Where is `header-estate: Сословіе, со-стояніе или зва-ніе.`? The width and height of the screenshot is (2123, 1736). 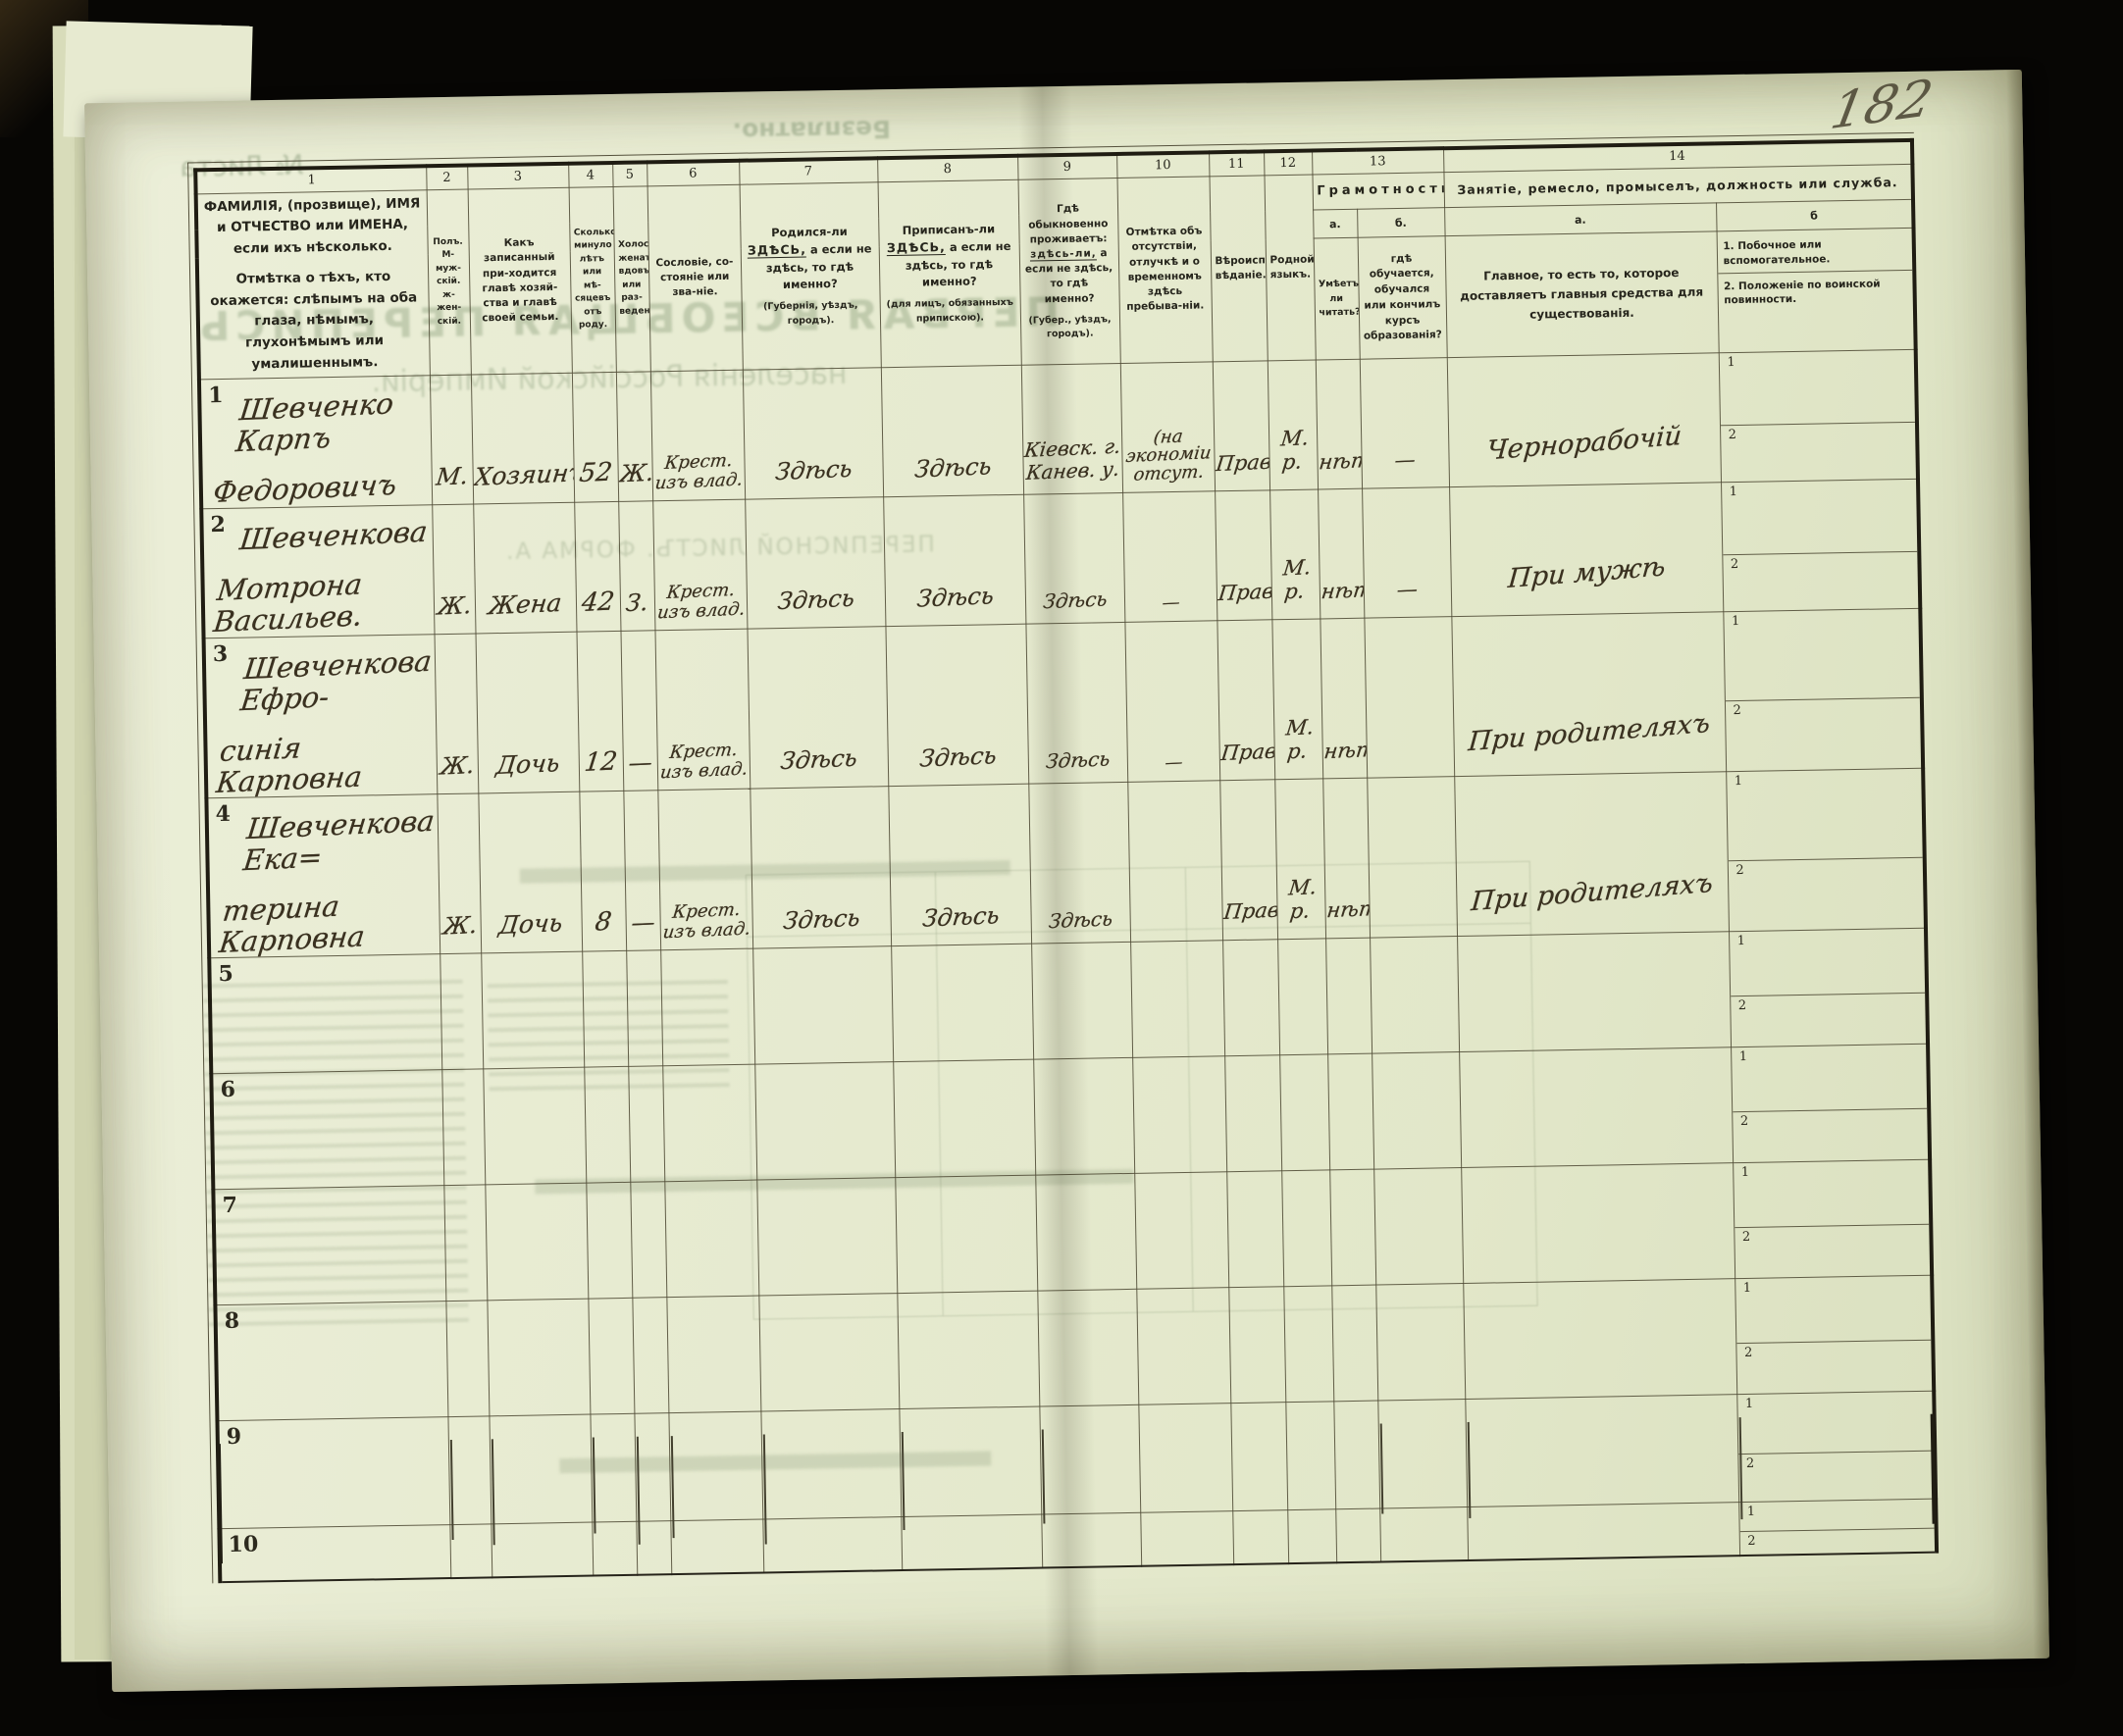 header-estate: Сословіе, со-стояніе или зва-ніе. is located at coordinates (695, 278).